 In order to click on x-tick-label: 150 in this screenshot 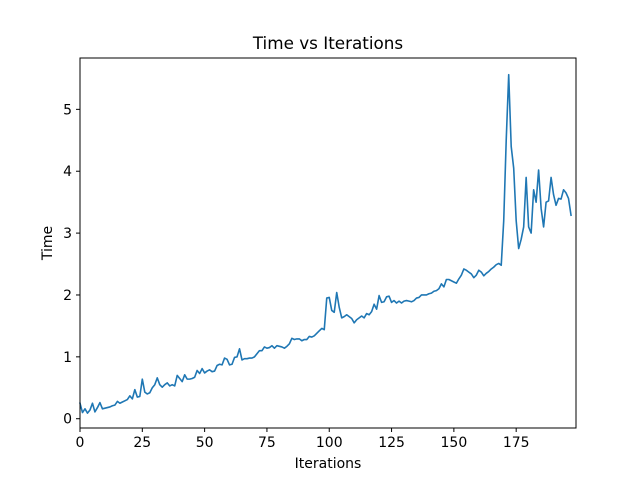, I will do `click(454, 443)`.